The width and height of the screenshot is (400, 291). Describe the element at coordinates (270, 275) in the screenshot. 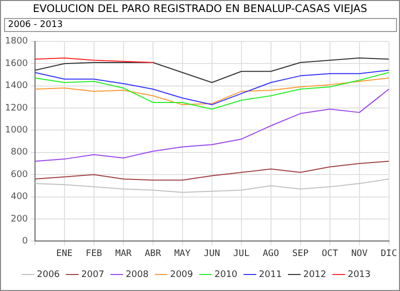

I see `legend-label: 2011` at that location.